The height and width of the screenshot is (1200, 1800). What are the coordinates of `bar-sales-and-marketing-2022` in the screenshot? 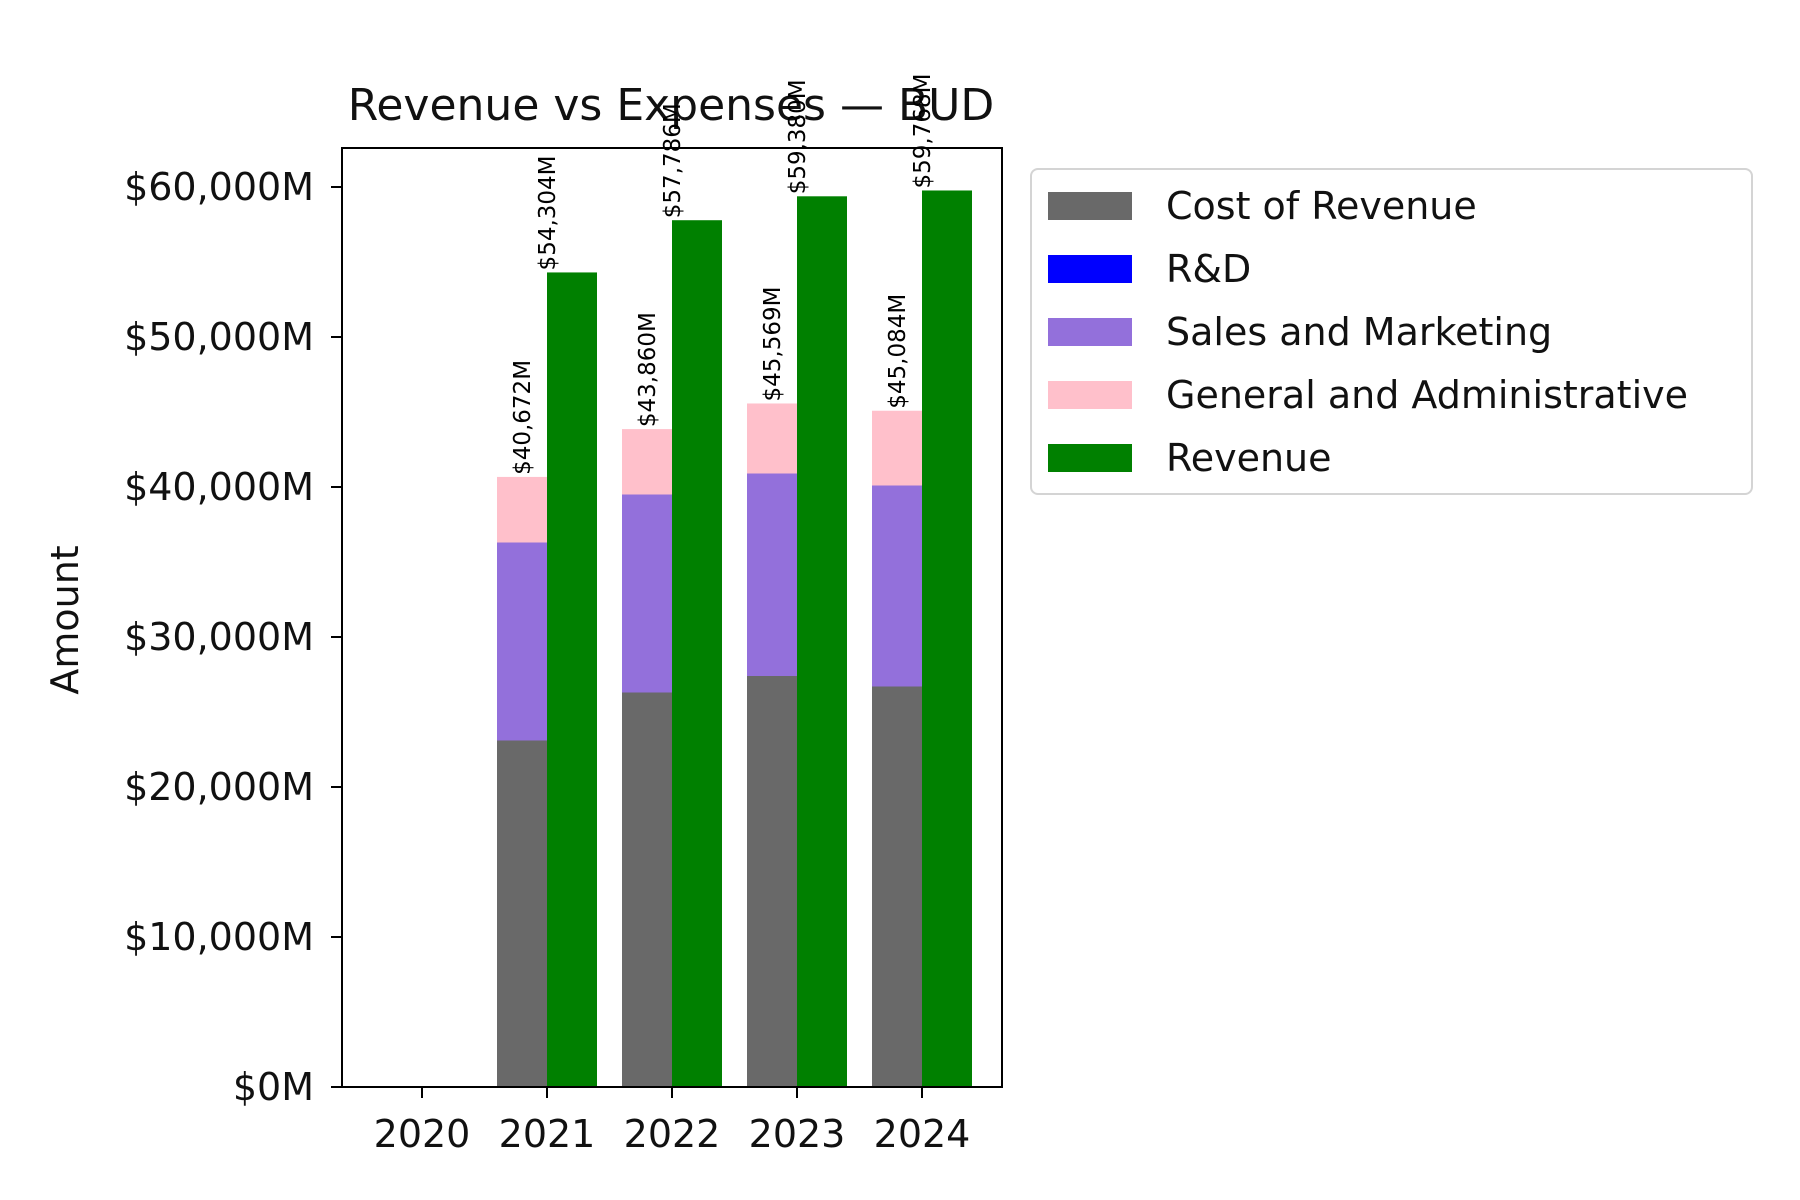 It's located at (647, 593).